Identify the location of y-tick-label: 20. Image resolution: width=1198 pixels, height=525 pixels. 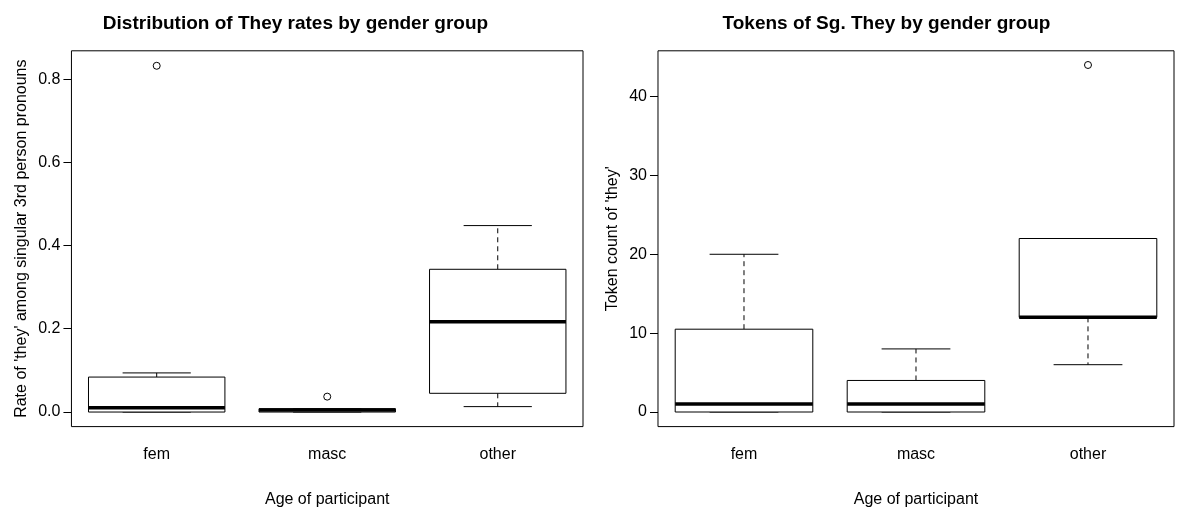
(638, 253).